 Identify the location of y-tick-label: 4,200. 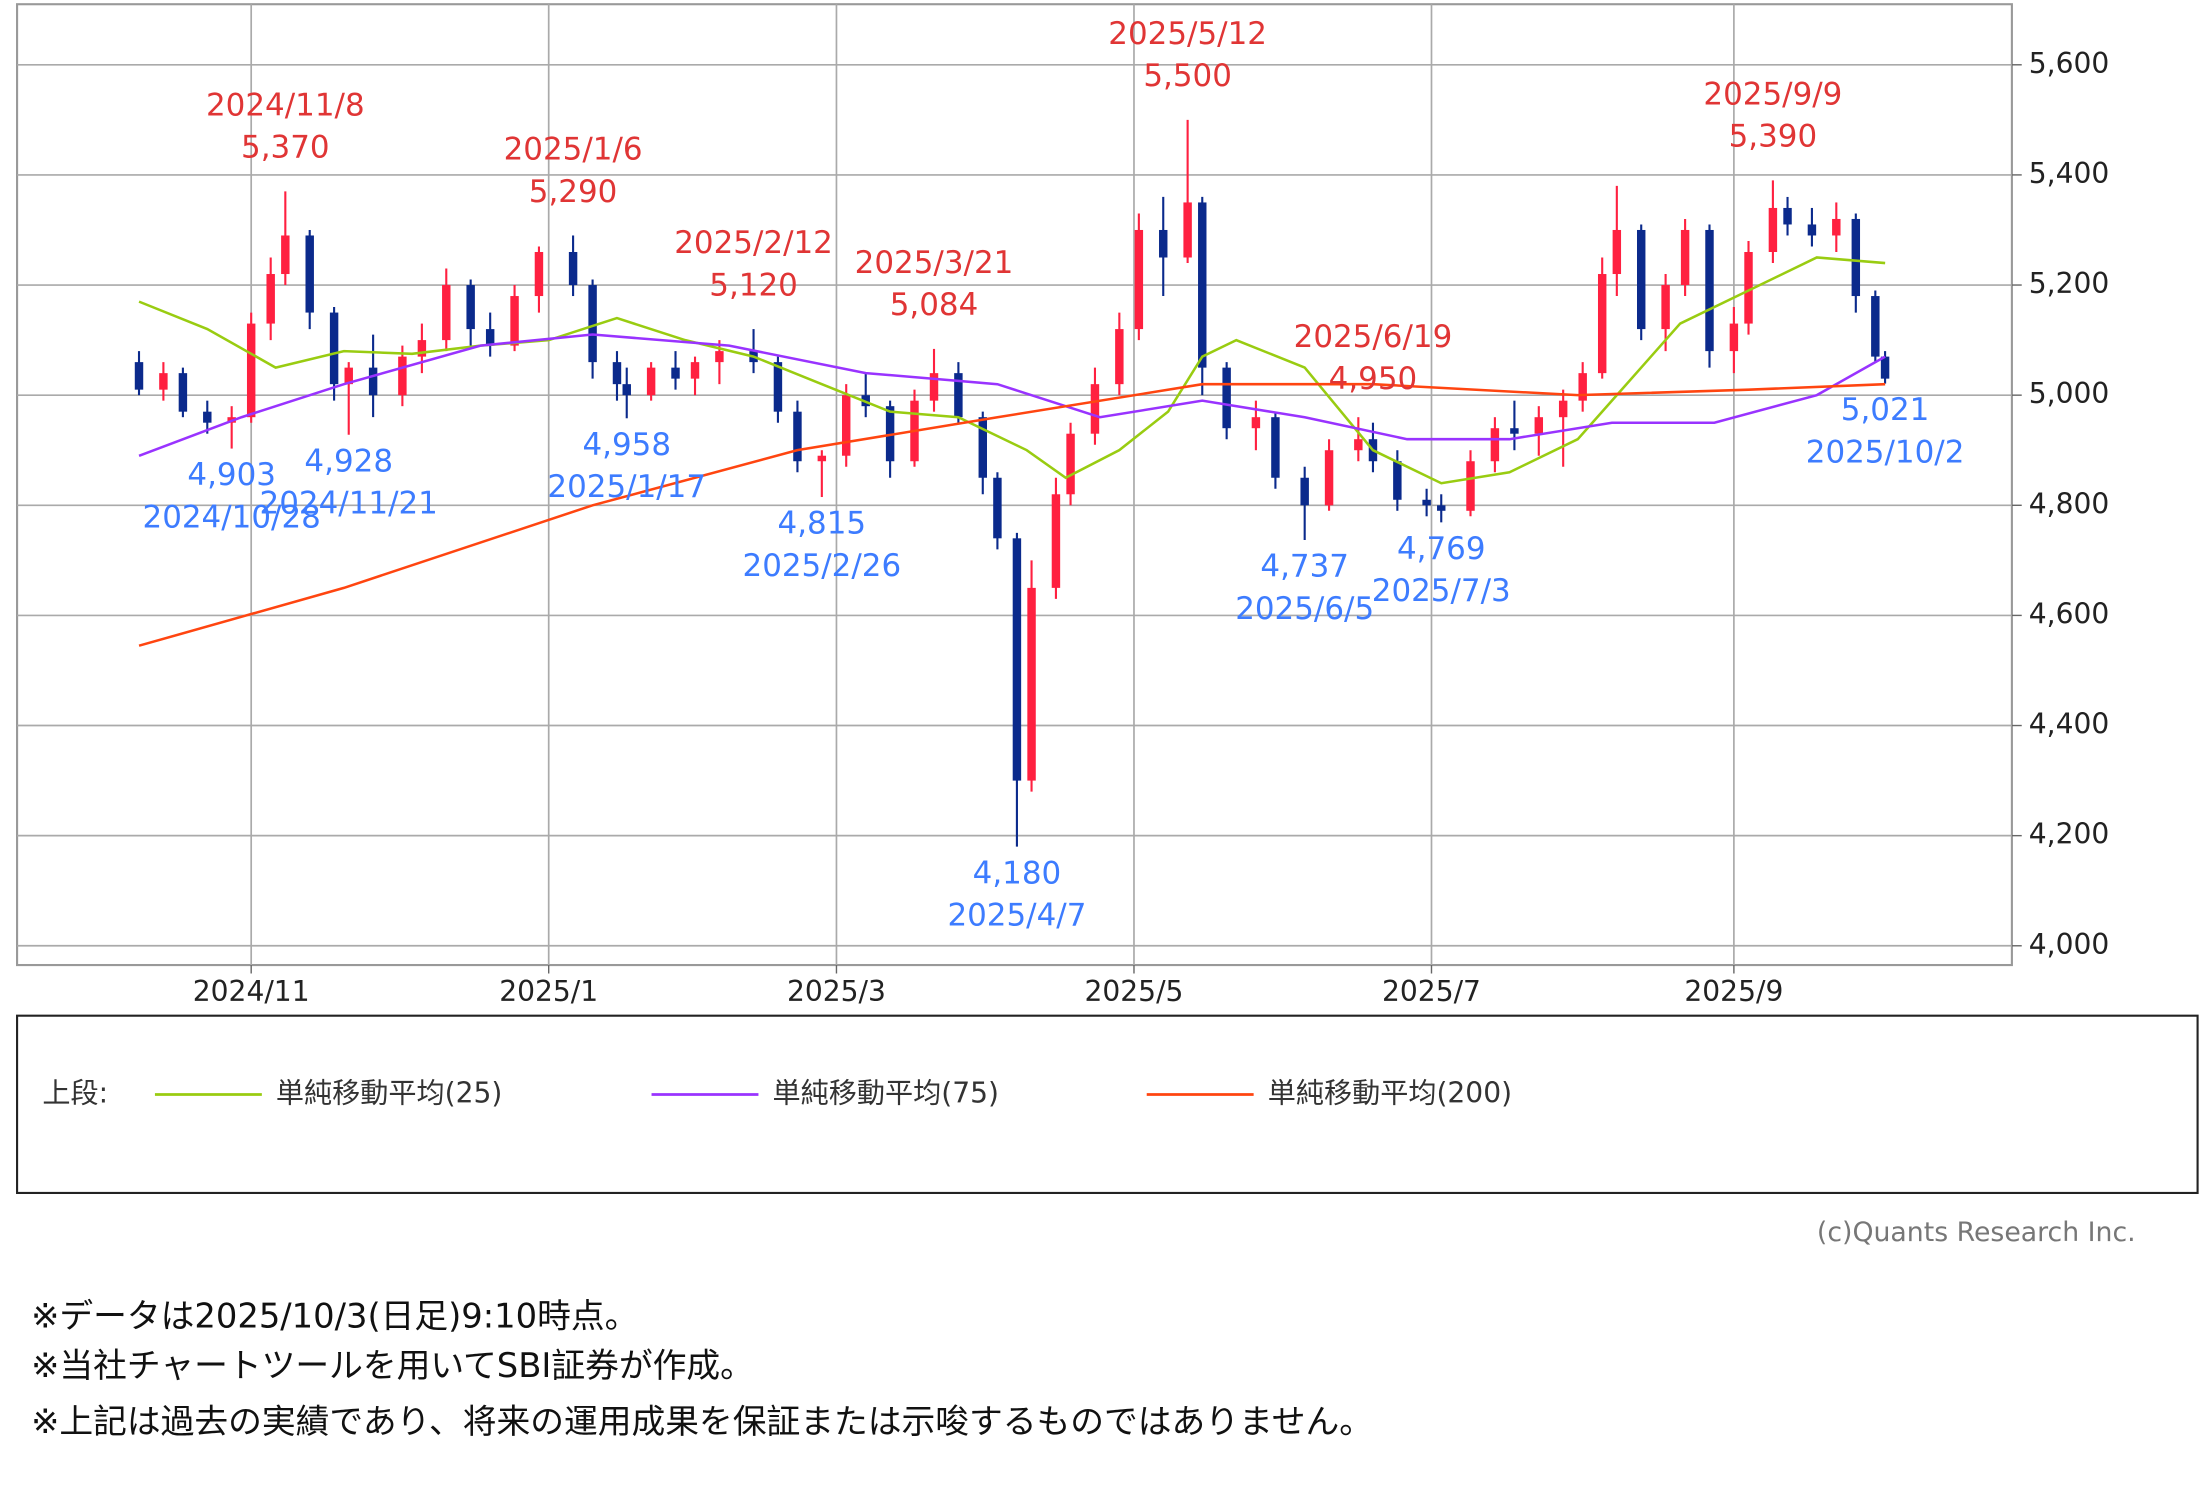
(2069, 834).